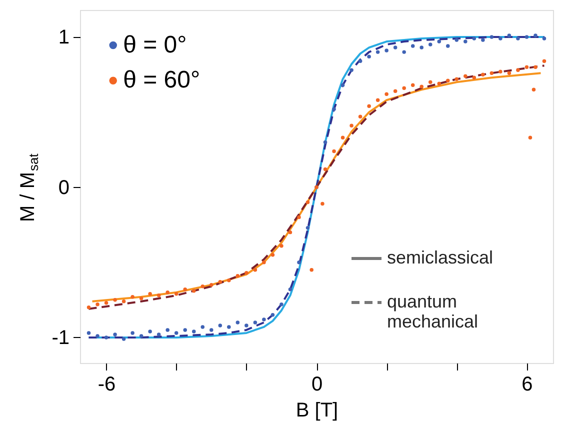 The image size is (562, 435). What do you see at coordinates (317, 385) in the screenshot?
I see `x-tick-label: 0` at bounding box center [317, 385].